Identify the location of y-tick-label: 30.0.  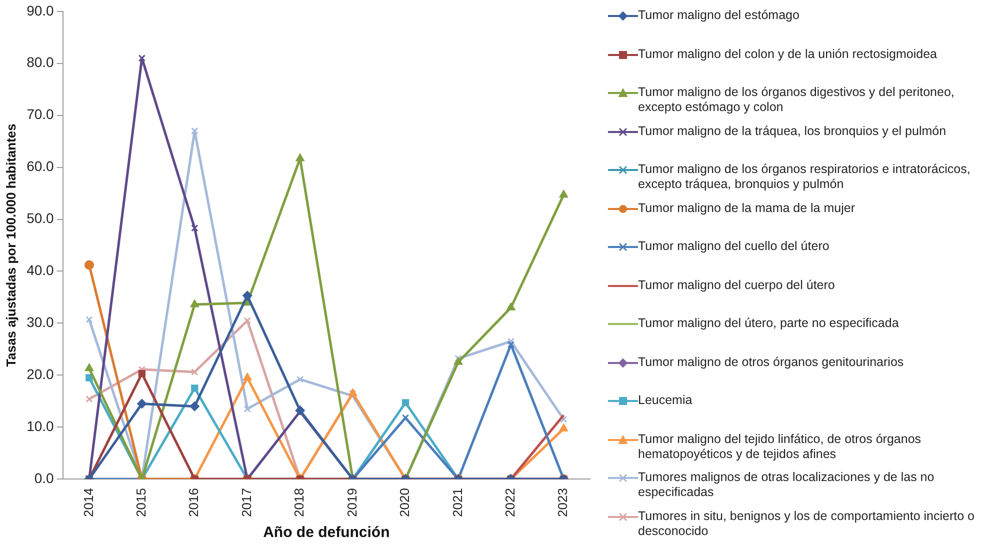
(40, 322).